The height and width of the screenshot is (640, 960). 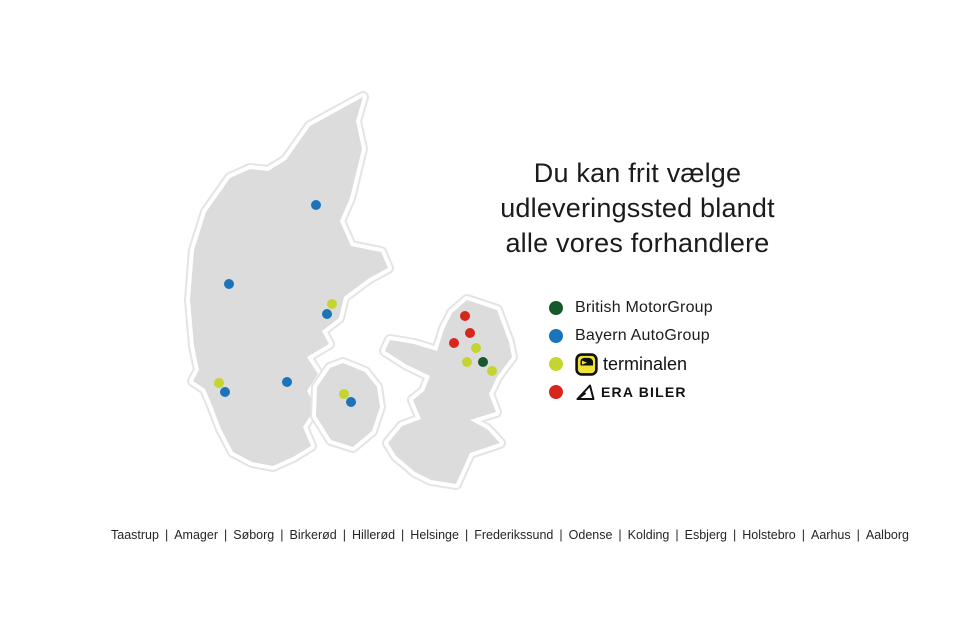 What do you see at coordinates (355, 303) in the screenshot?
I see `dealer-markers` at bounding box center [355, 303].